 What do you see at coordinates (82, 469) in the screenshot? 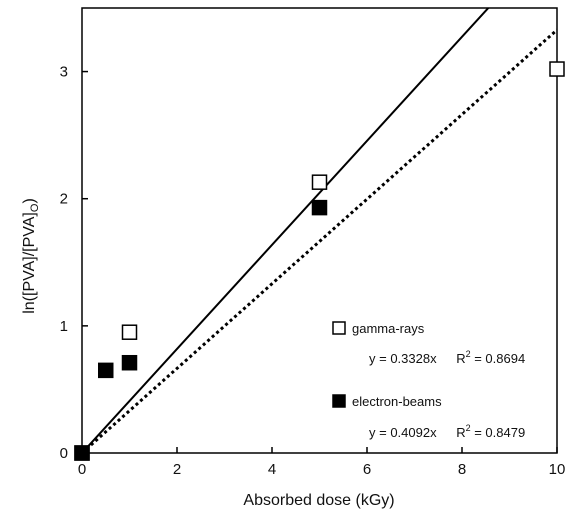
I see `x-tick-label: 0` at bounding box center [82, 469].